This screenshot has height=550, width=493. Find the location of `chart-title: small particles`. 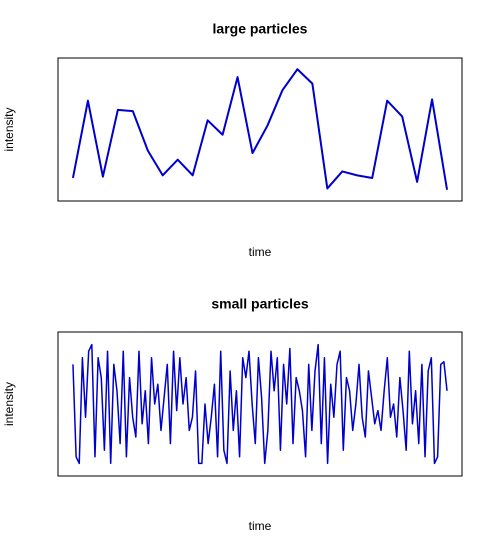

chart-title: small particles is located at coordinates (259, 304).